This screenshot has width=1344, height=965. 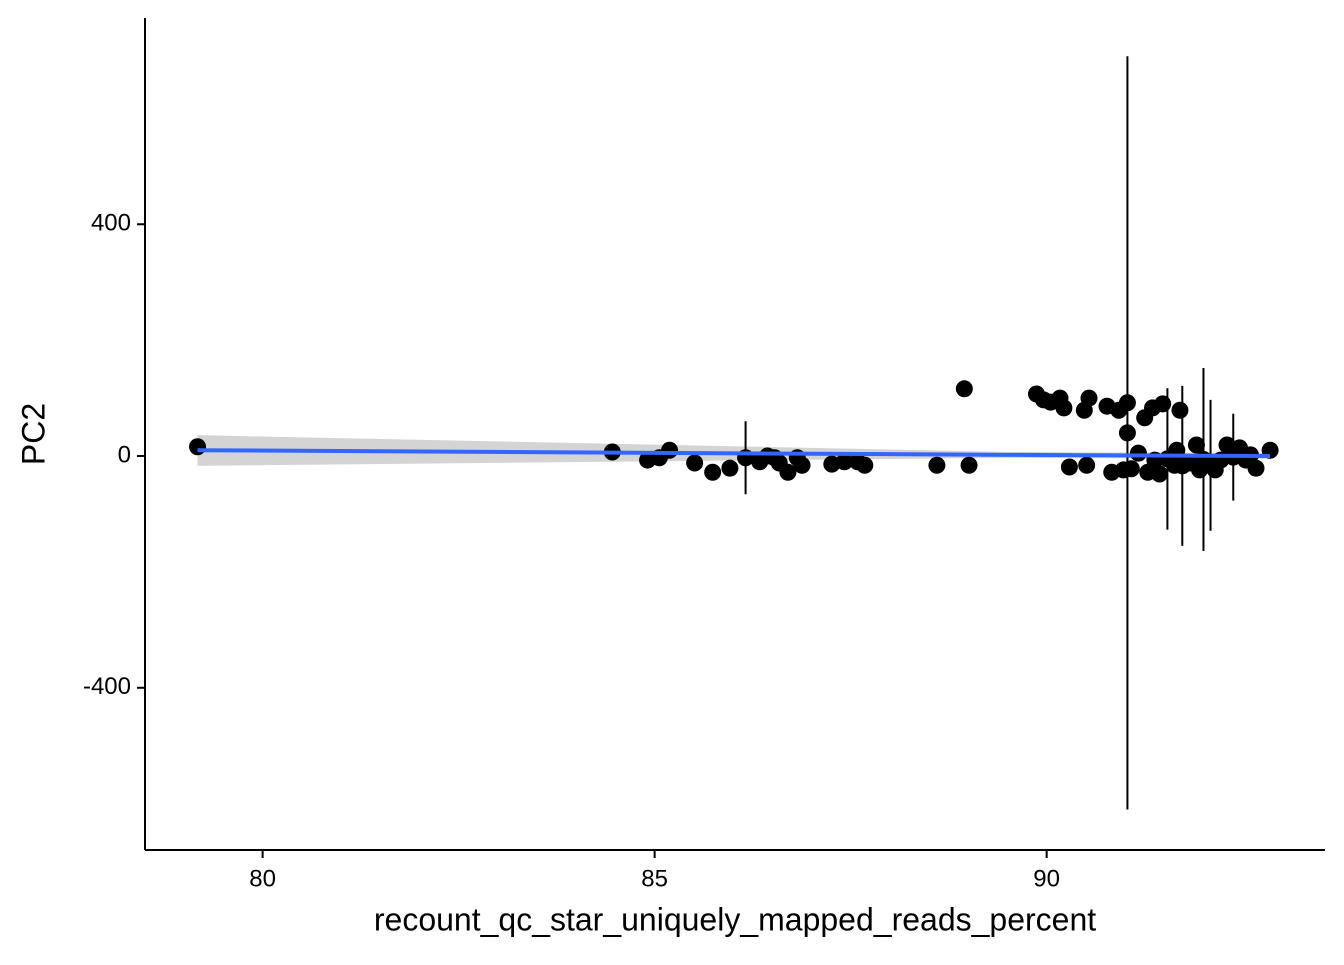 I want to click on fit-line, so click(x=734, y=453).